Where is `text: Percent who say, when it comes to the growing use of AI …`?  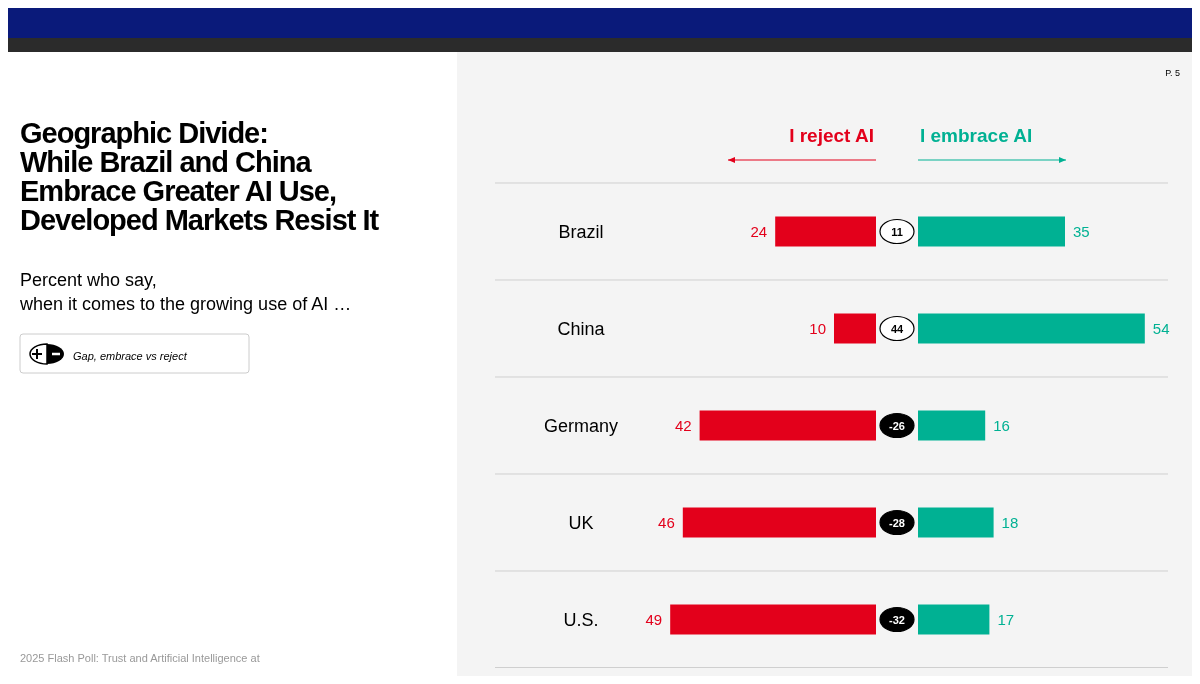
text: Percent who say, when it comes to the growing use of AI … is located at coordinates (185, 292).